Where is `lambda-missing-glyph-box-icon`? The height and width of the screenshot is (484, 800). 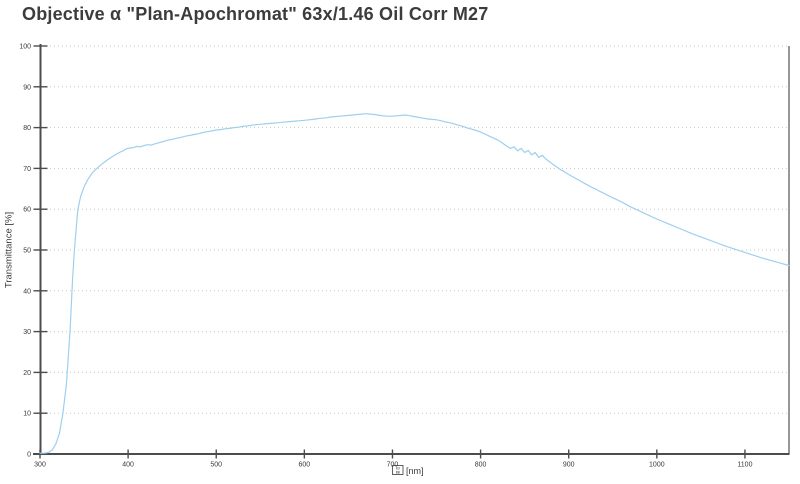
lambda-missing-glyph-box-icon is located at coordinates (398, 470).